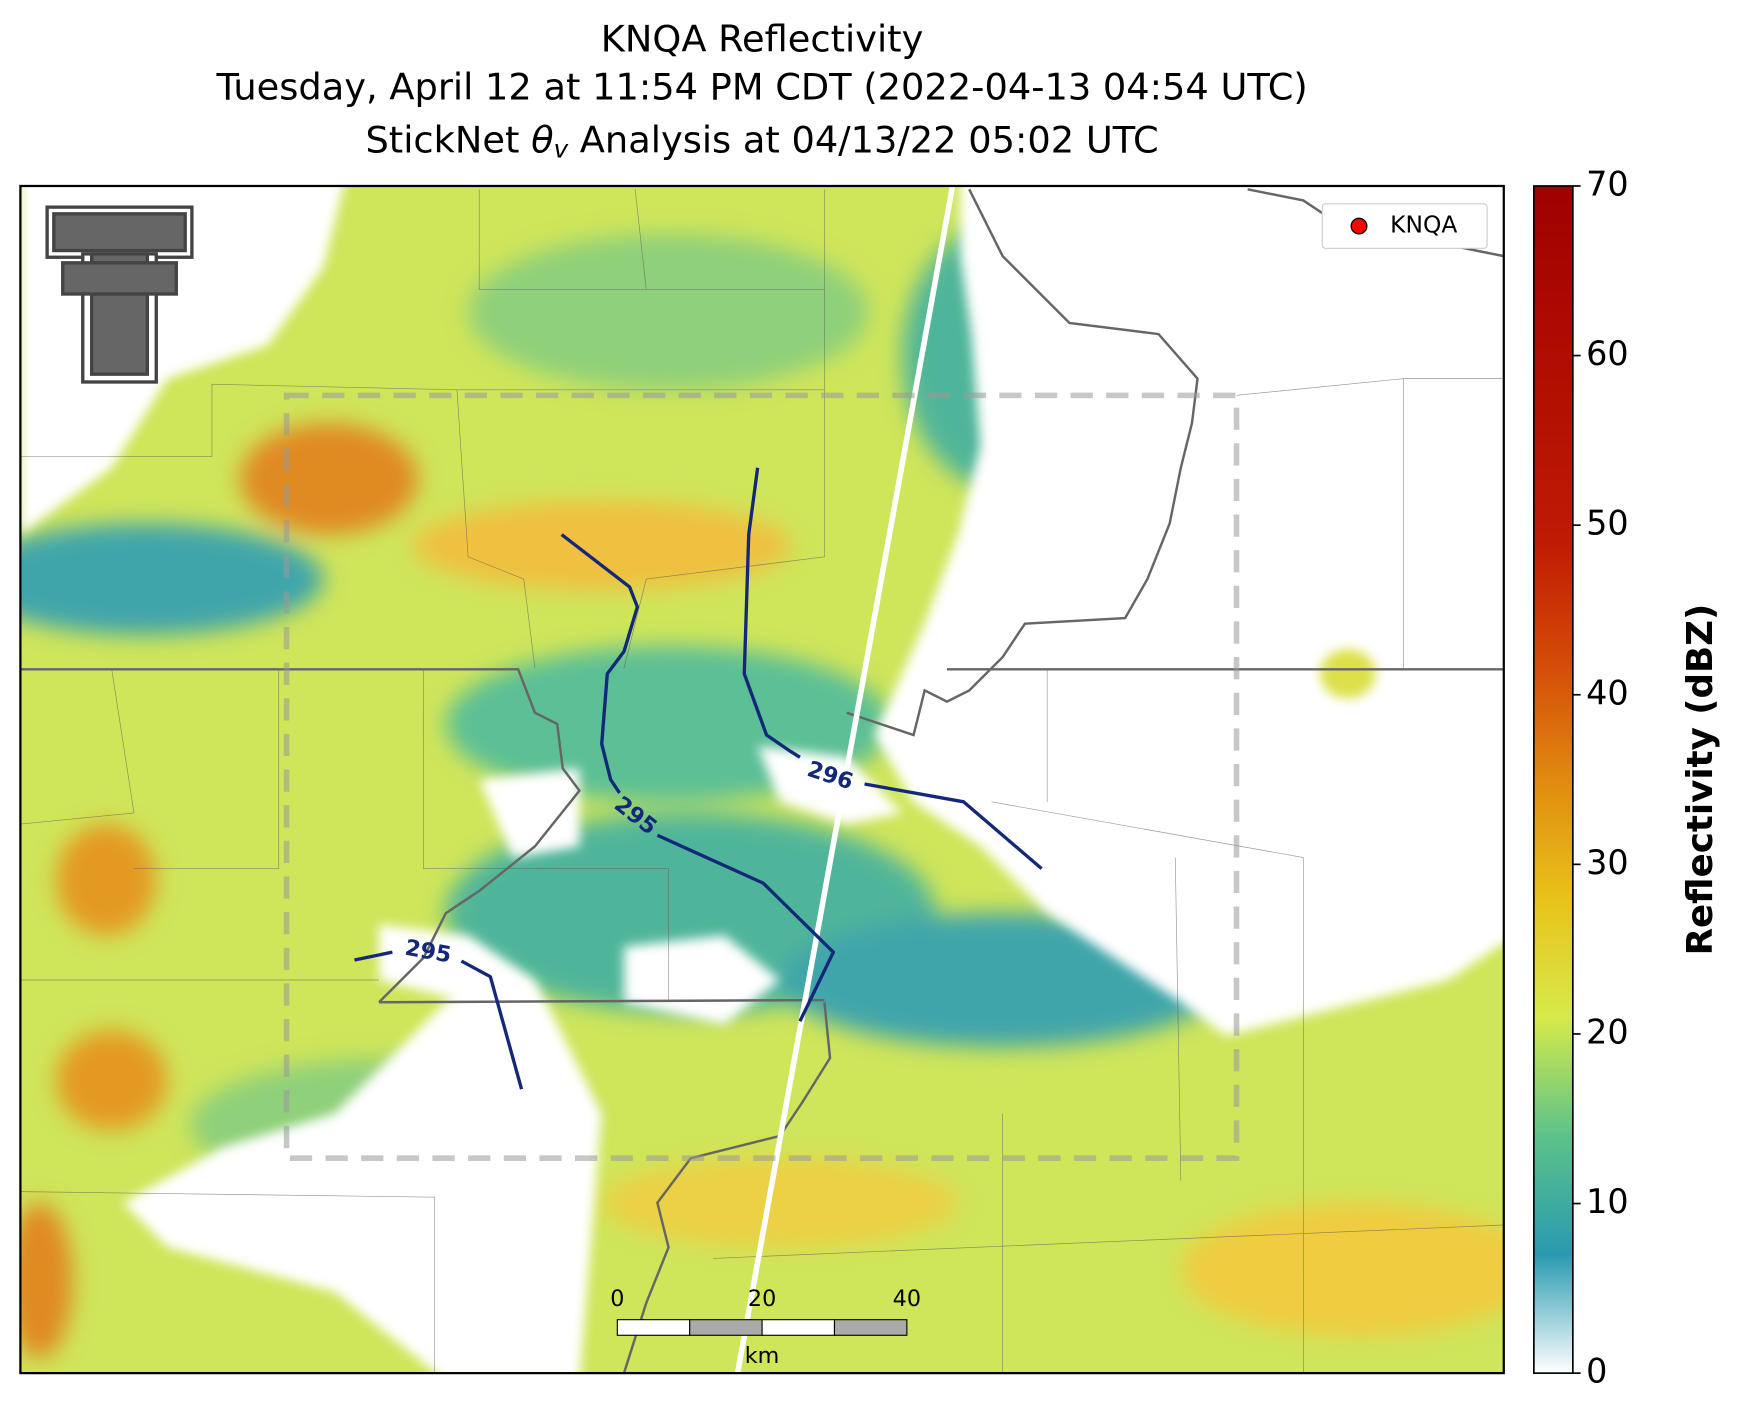 This screenshot has height=1411, width=1738. I want to click on scale-label: 0, so click(617, 1299).